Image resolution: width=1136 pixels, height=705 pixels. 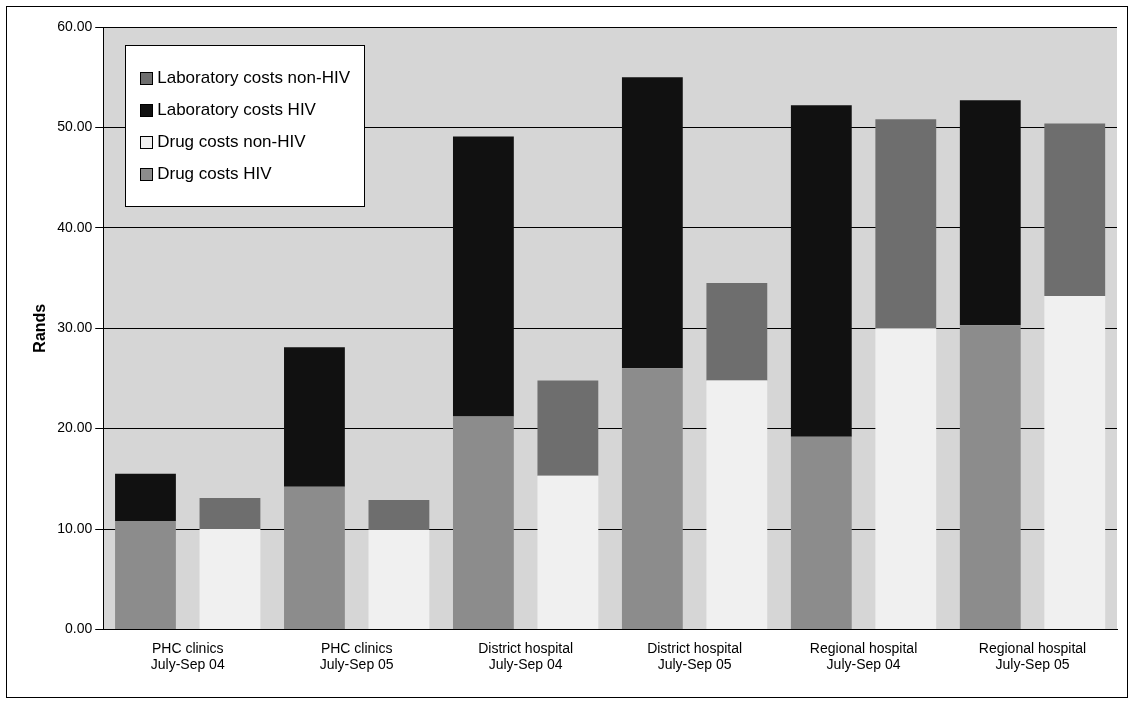 What do you see at coordinates (75, 126) in the screenshot?
I see `y-tick-label: 50.00` at bounding box center [75, 126].